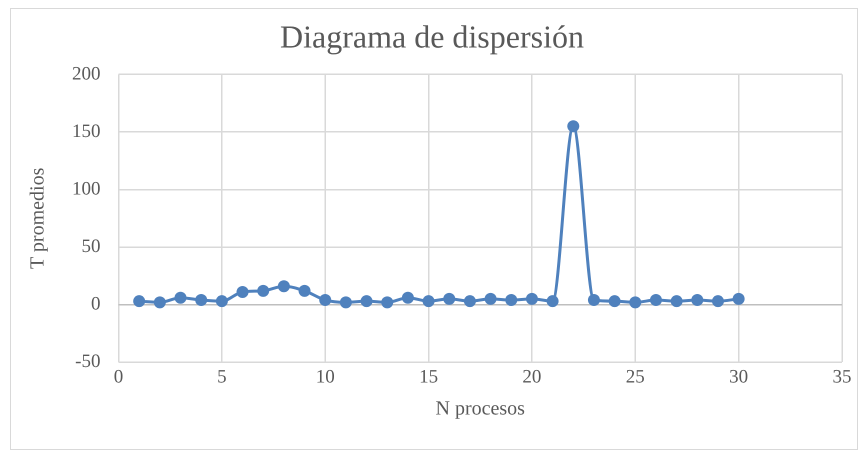 This screenshot has width=866, height=455. I want to click on x-tick-label: 15, so click(428, 377).